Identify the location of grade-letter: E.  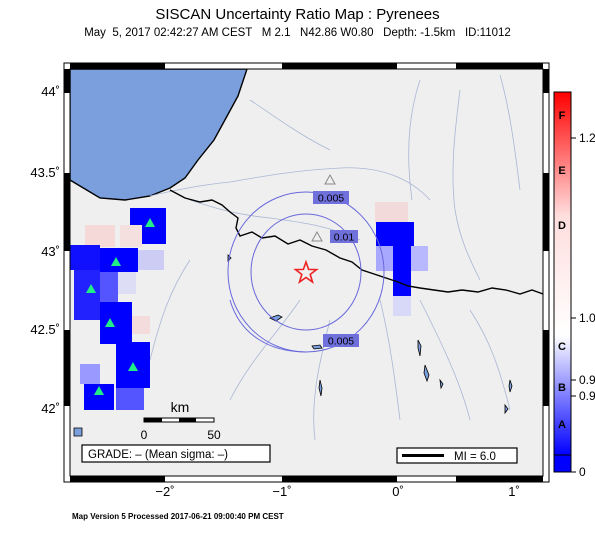
(561, 171).